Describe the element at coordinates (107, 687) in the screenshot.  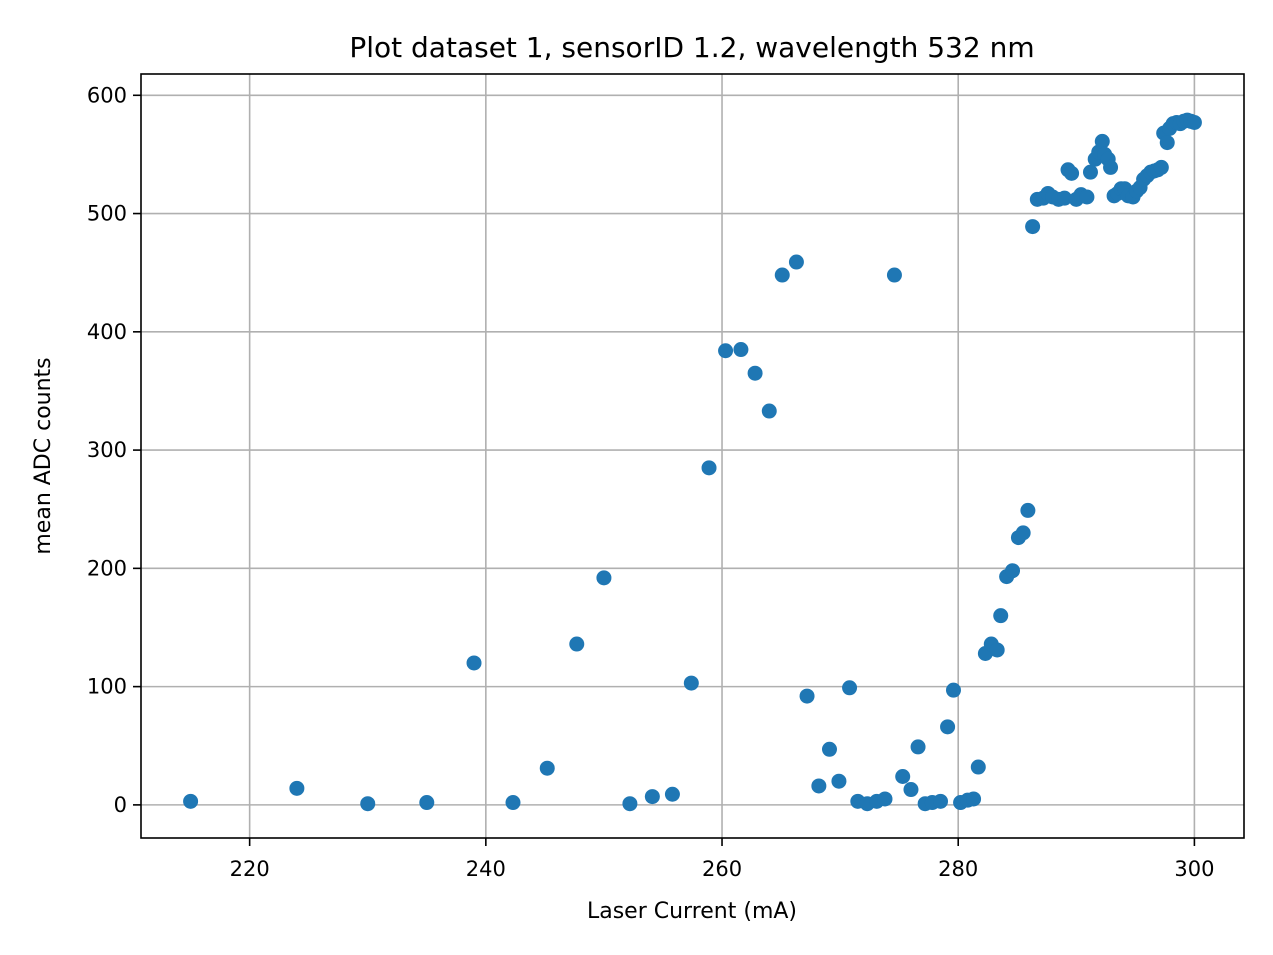
I see `y-tick-label: 100` at that location.